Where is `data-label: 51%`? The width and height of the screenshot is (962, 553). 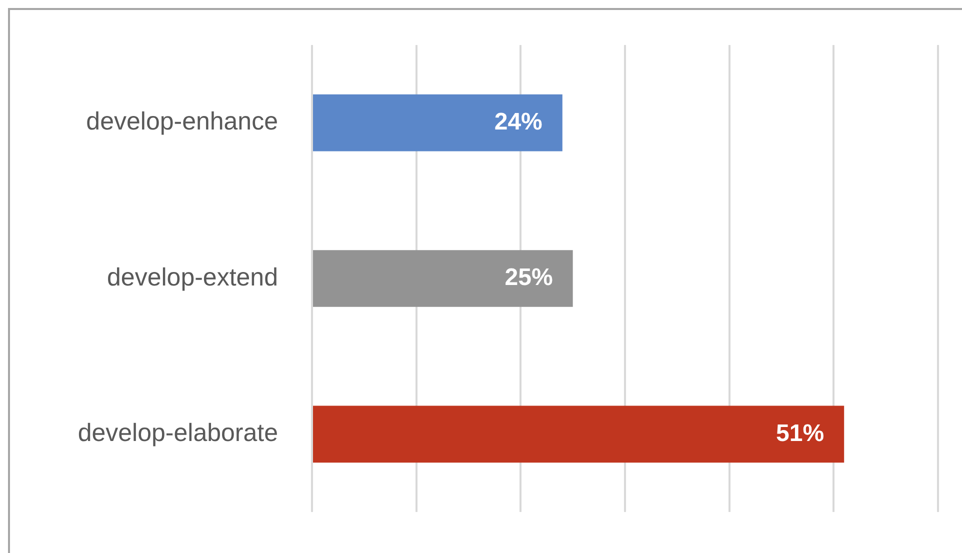 data-label: 51% is located at coordinates (800, 433).